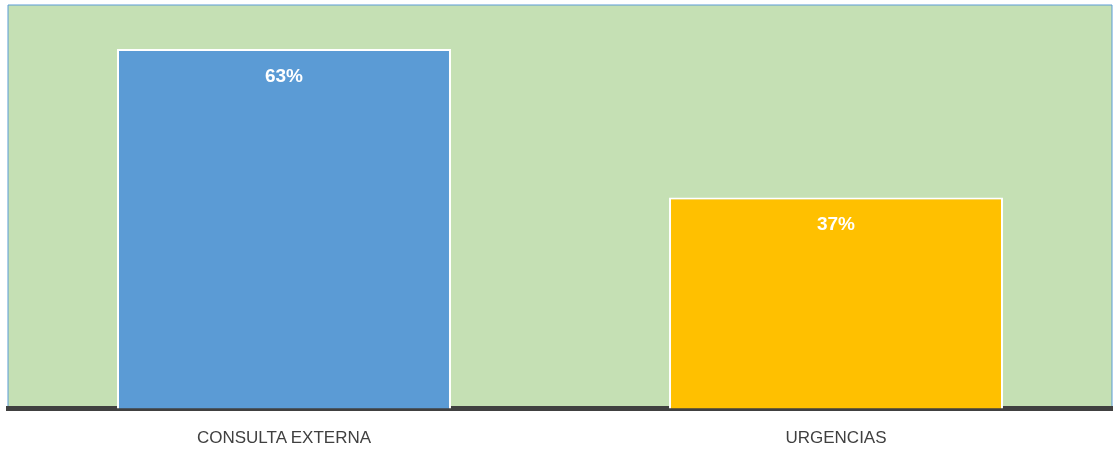 The height and width of the screenshot is (469, 1114). Describe the element at coordinates (836, 438) in the screenshot. I see `x-tick-label: URGENCIAS` at that location.